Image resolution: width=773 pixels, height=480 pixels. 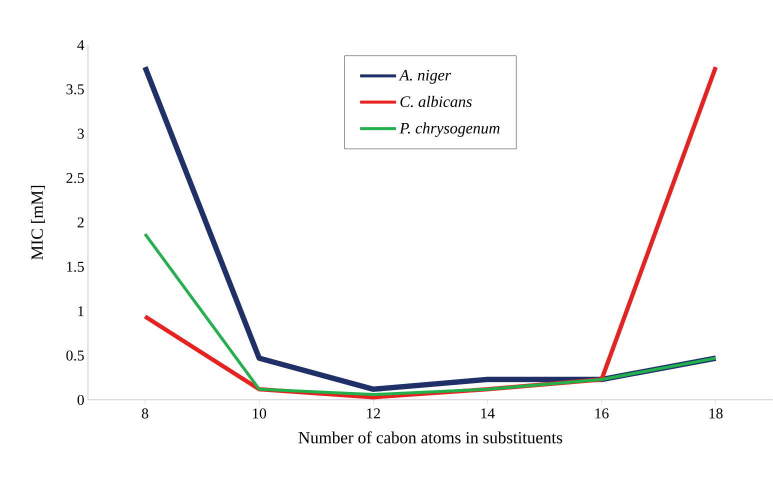 What do you see at coordinates (81, 133) in the screenshot?
I see `y-tick-label: 3` at bounding box center [81, 133].